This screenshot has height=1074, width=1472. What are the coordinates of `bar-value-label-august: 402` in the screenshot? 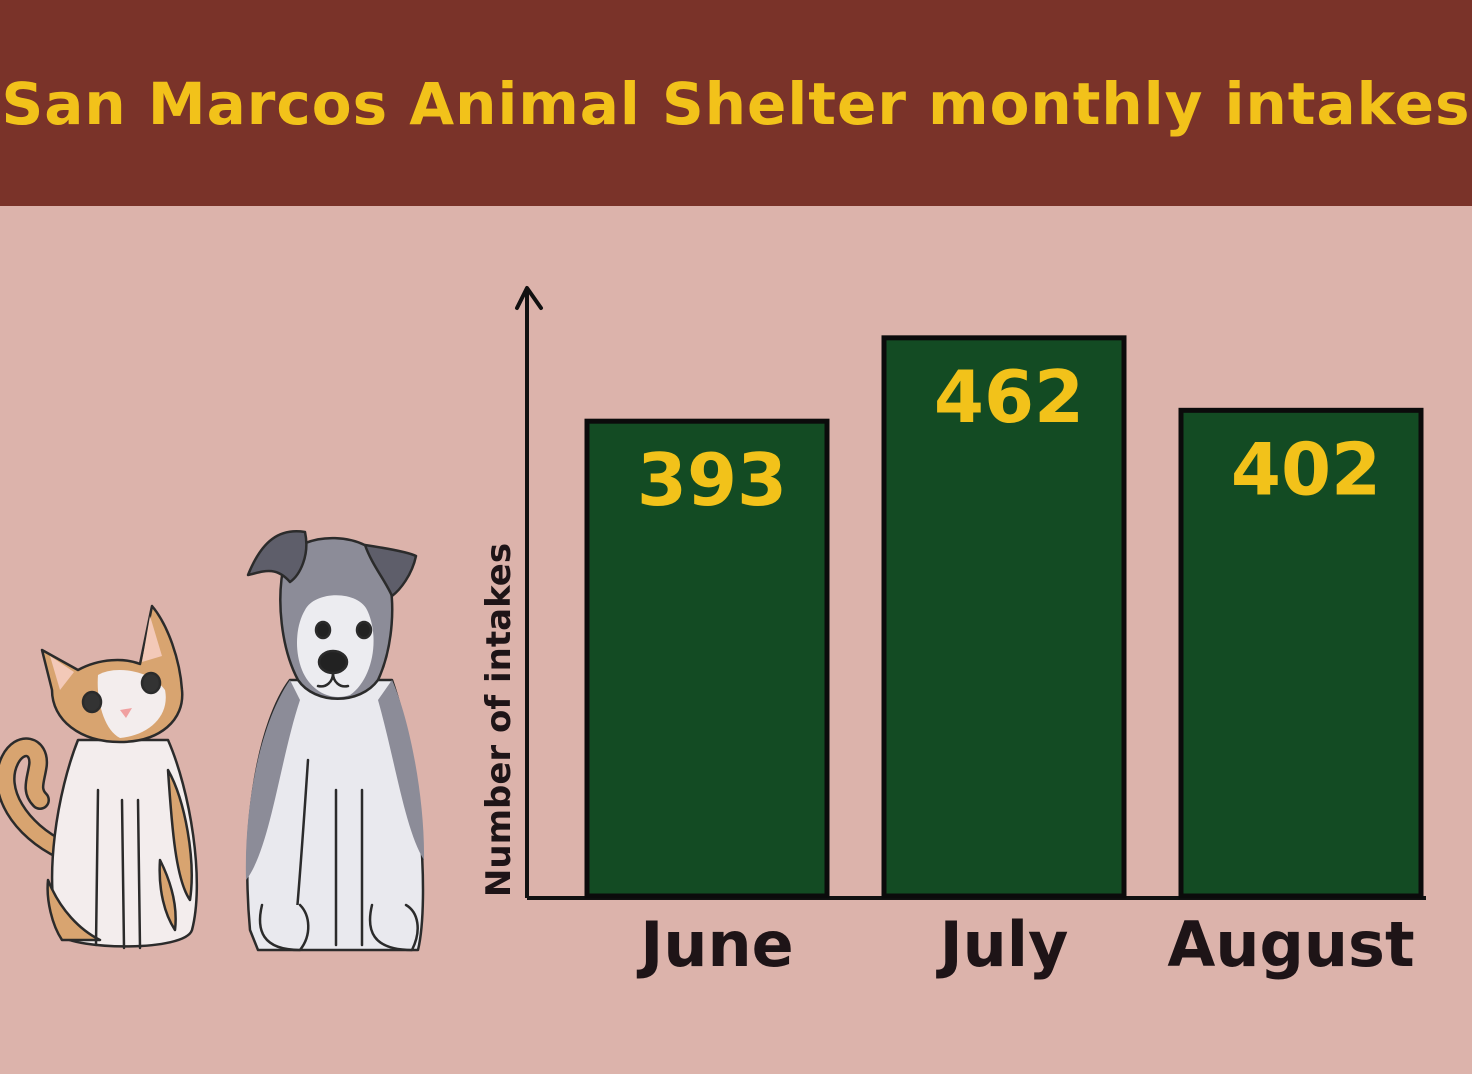 It's located at (1306, 469).